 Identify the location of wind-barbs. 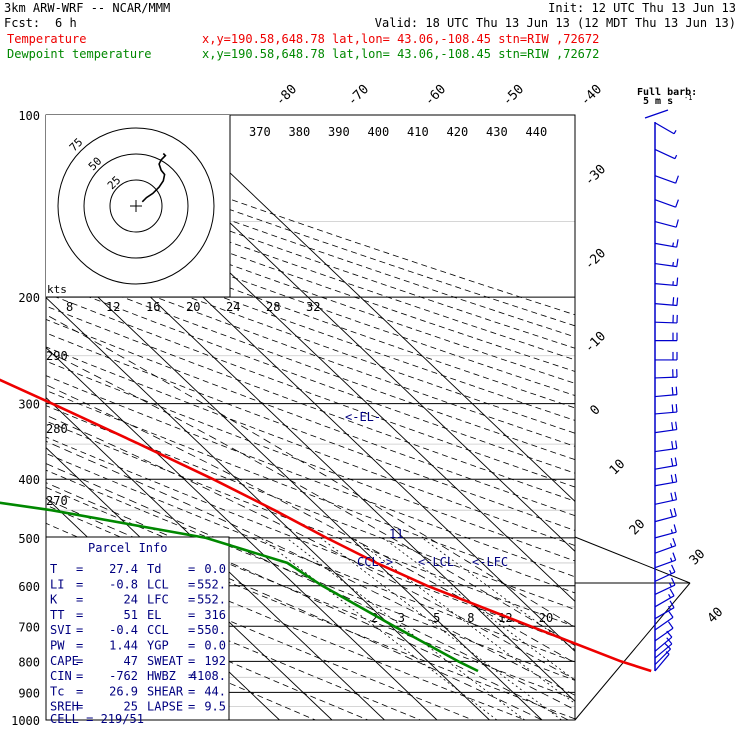
(666, 397).